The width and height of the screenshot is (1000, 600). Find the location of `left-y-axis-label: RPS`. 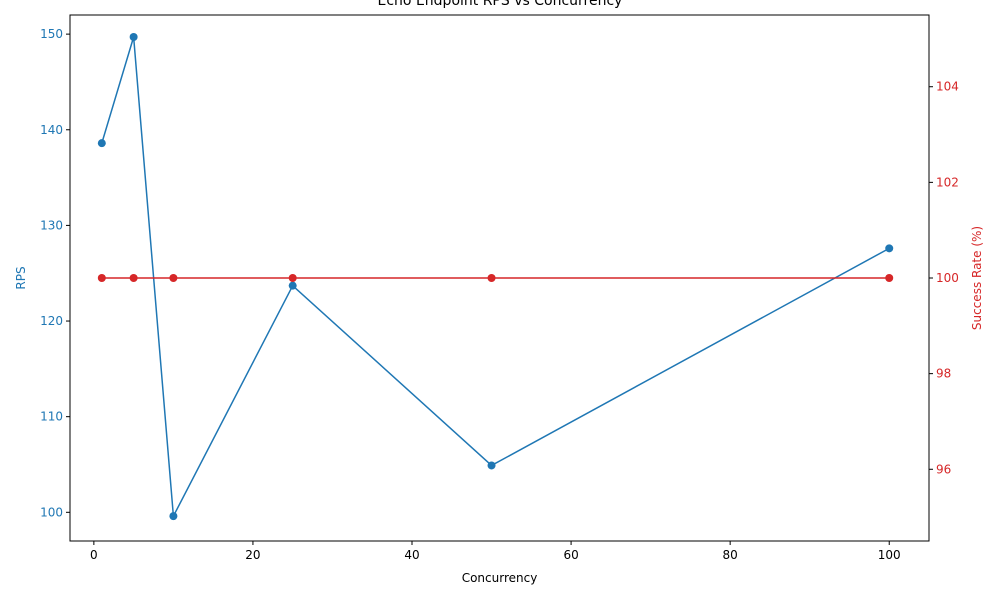

left-y-axis-label: RPS is located at coordinates (21, 277).